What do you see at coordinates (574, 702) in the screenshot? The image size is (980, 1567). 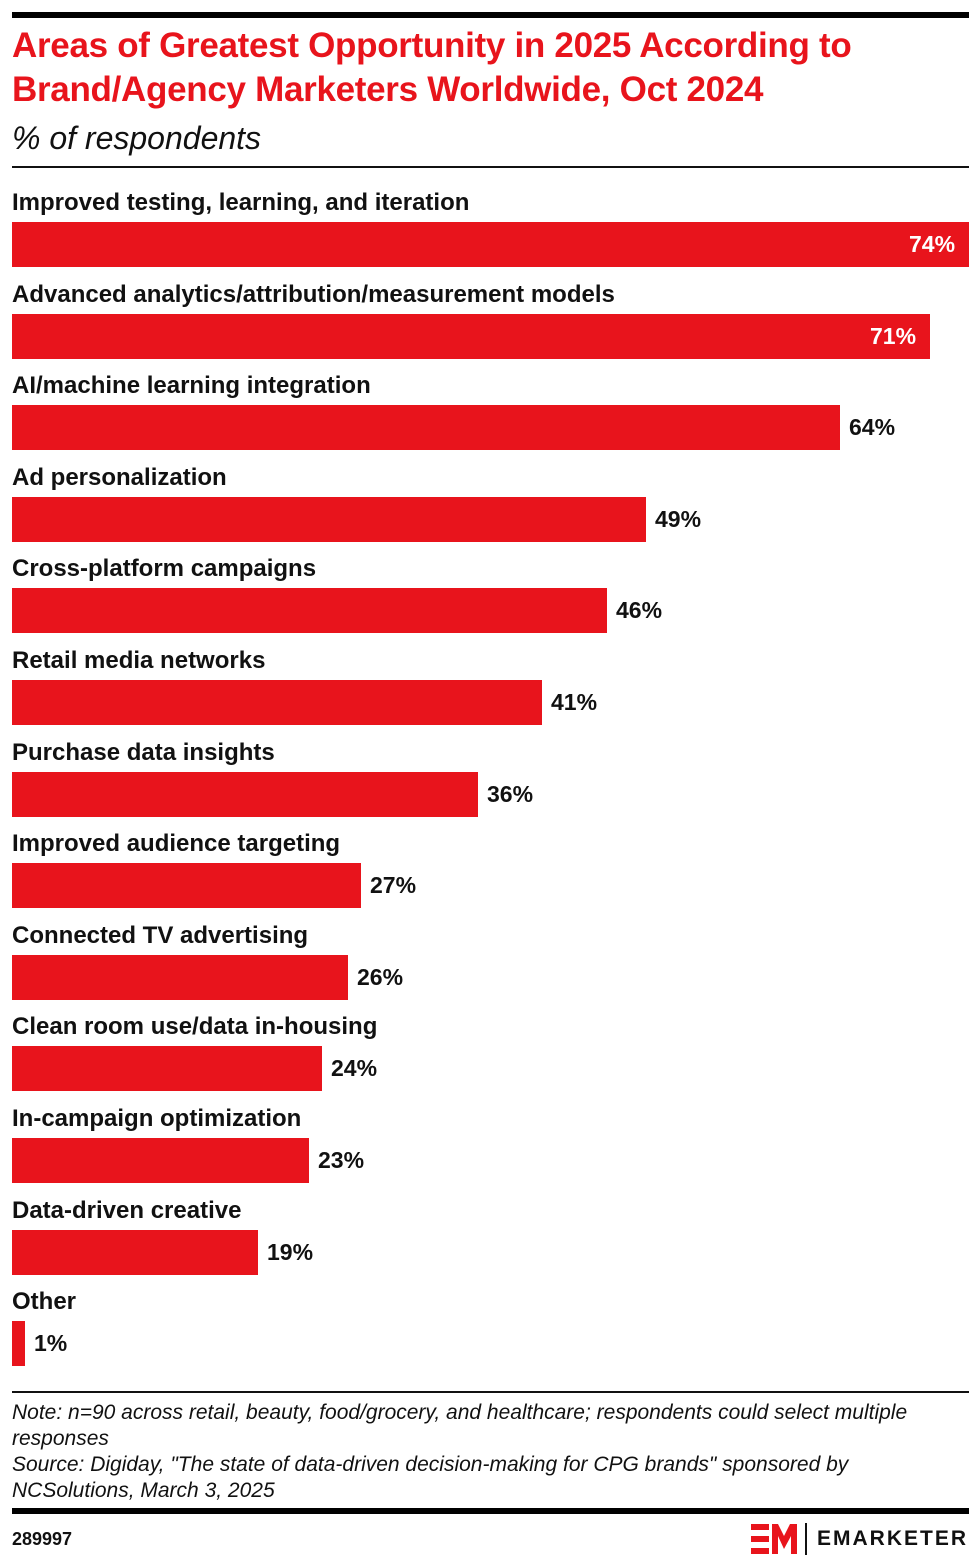 I see `value-label: 41%` at bounding box center [574, 702].